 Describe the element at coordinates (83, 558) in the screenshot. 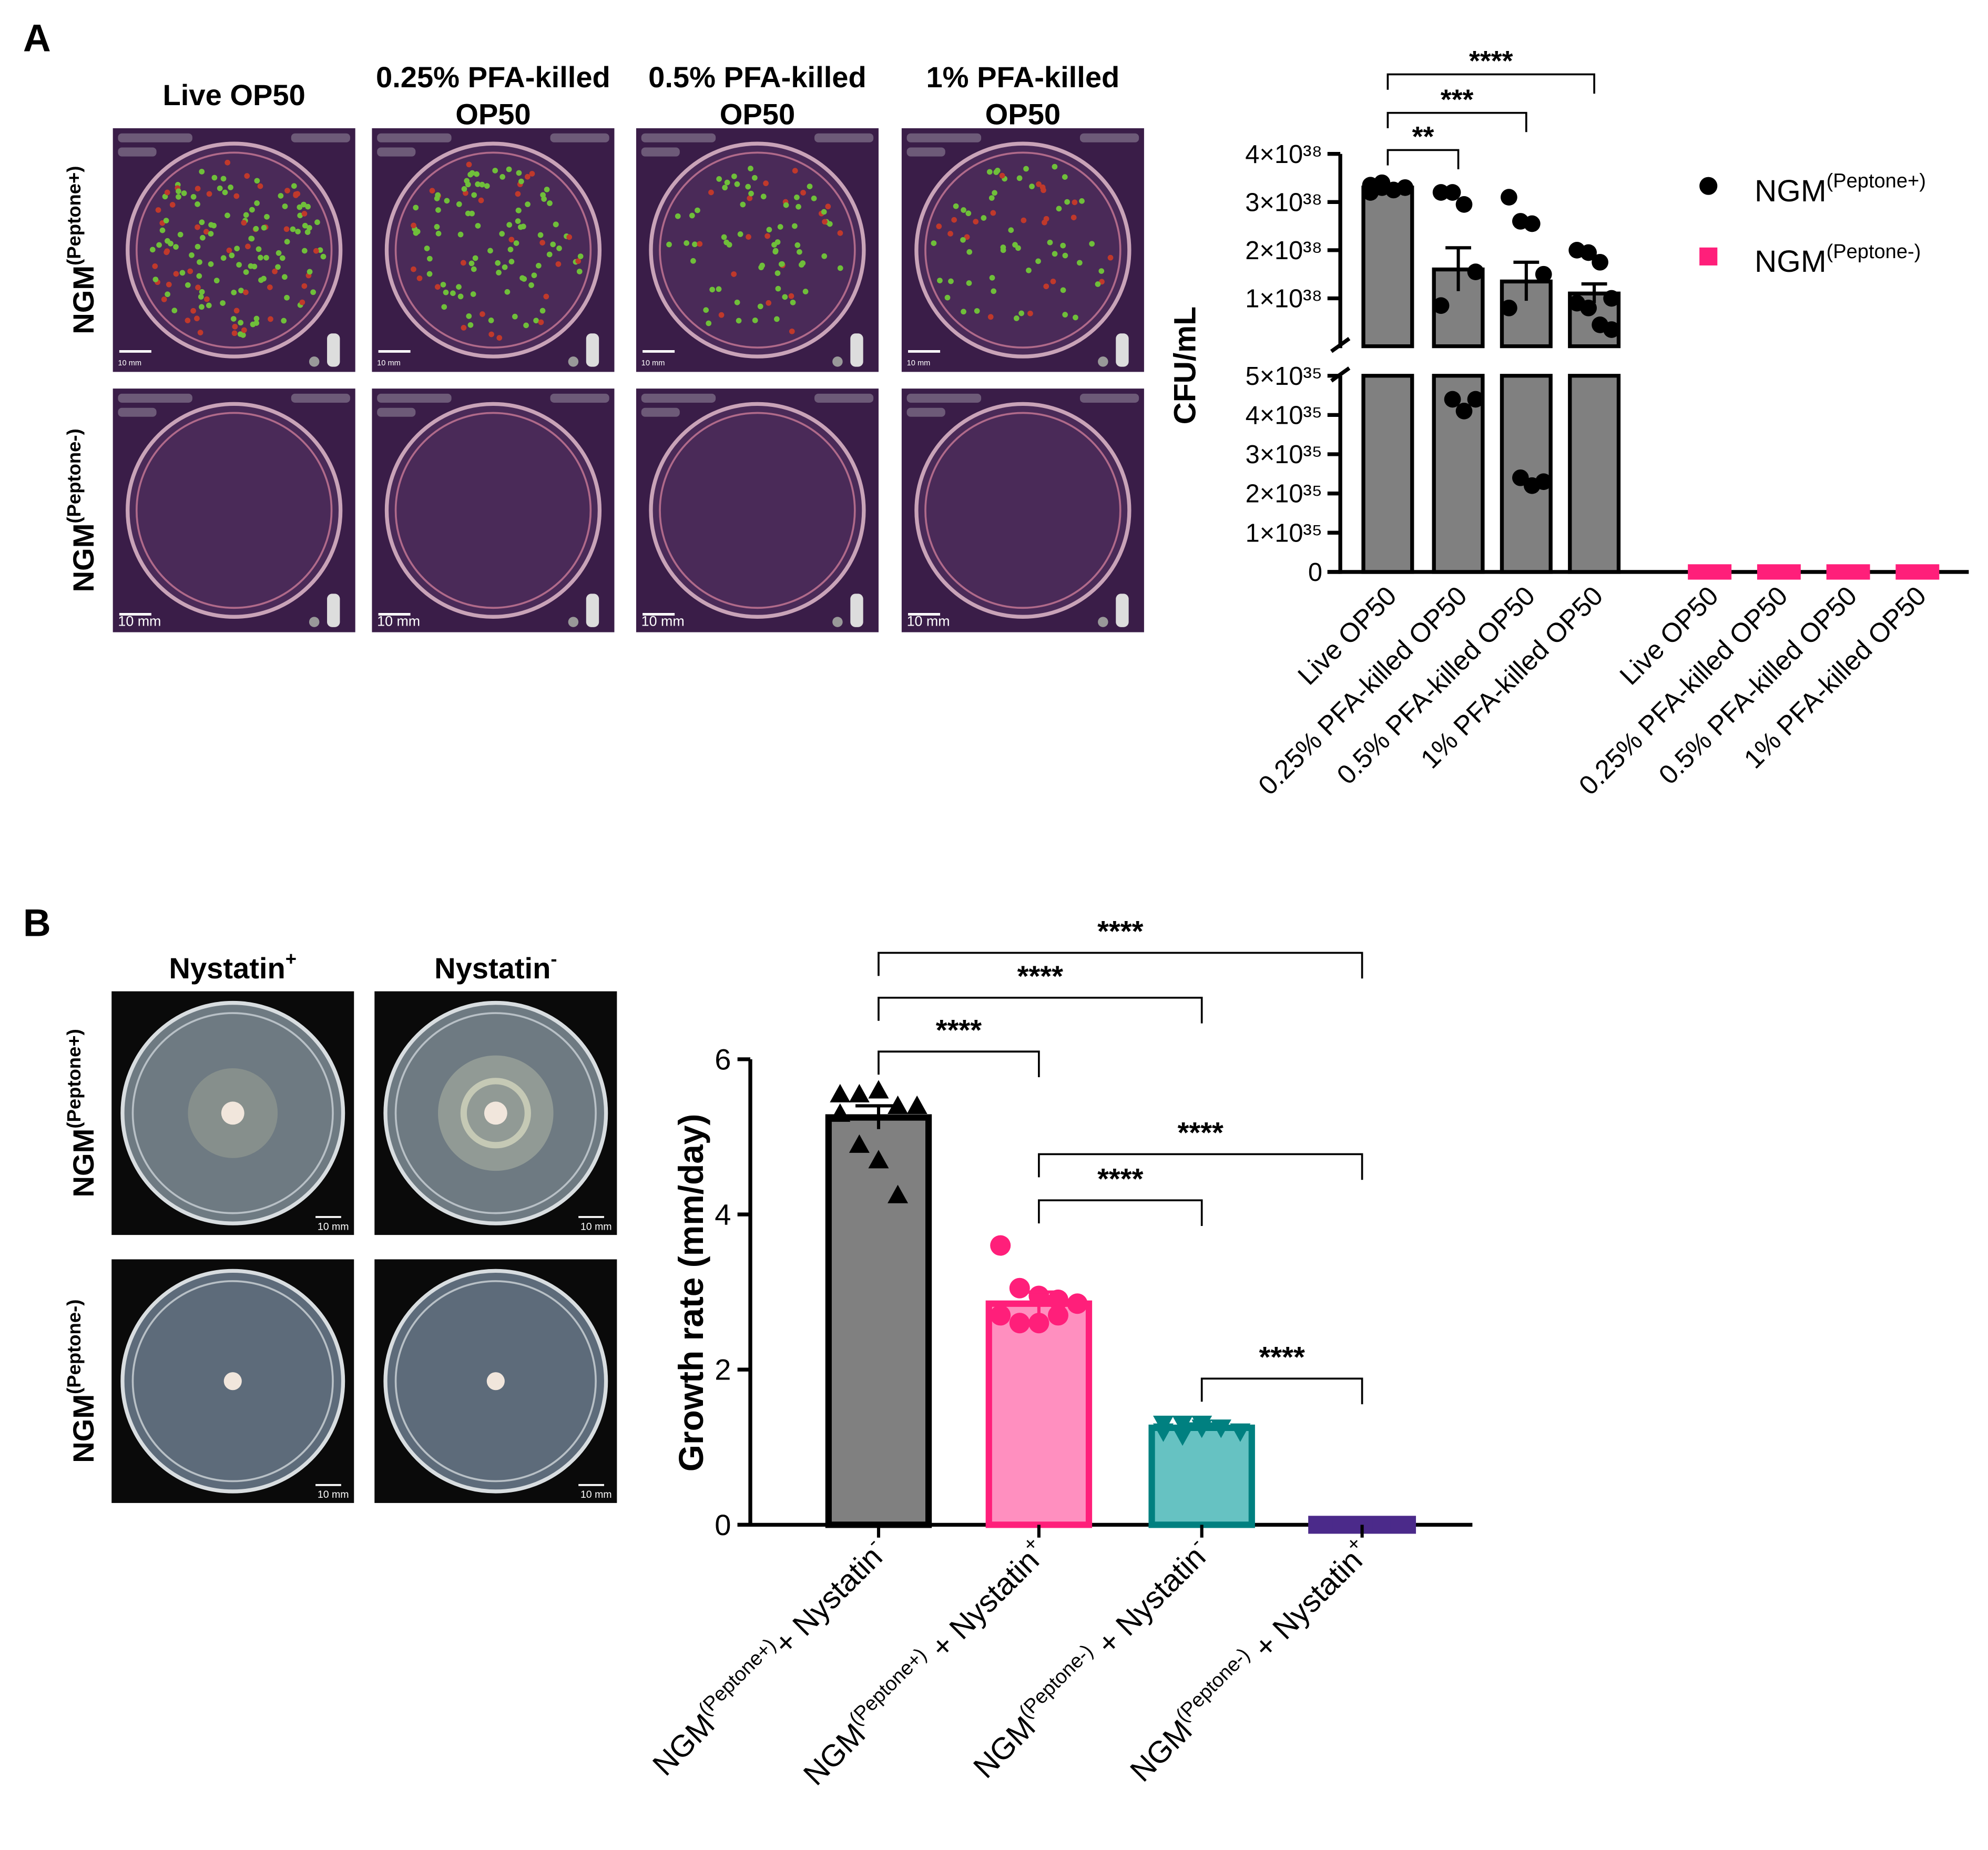

I see `row-label-part: NGM` at that location.